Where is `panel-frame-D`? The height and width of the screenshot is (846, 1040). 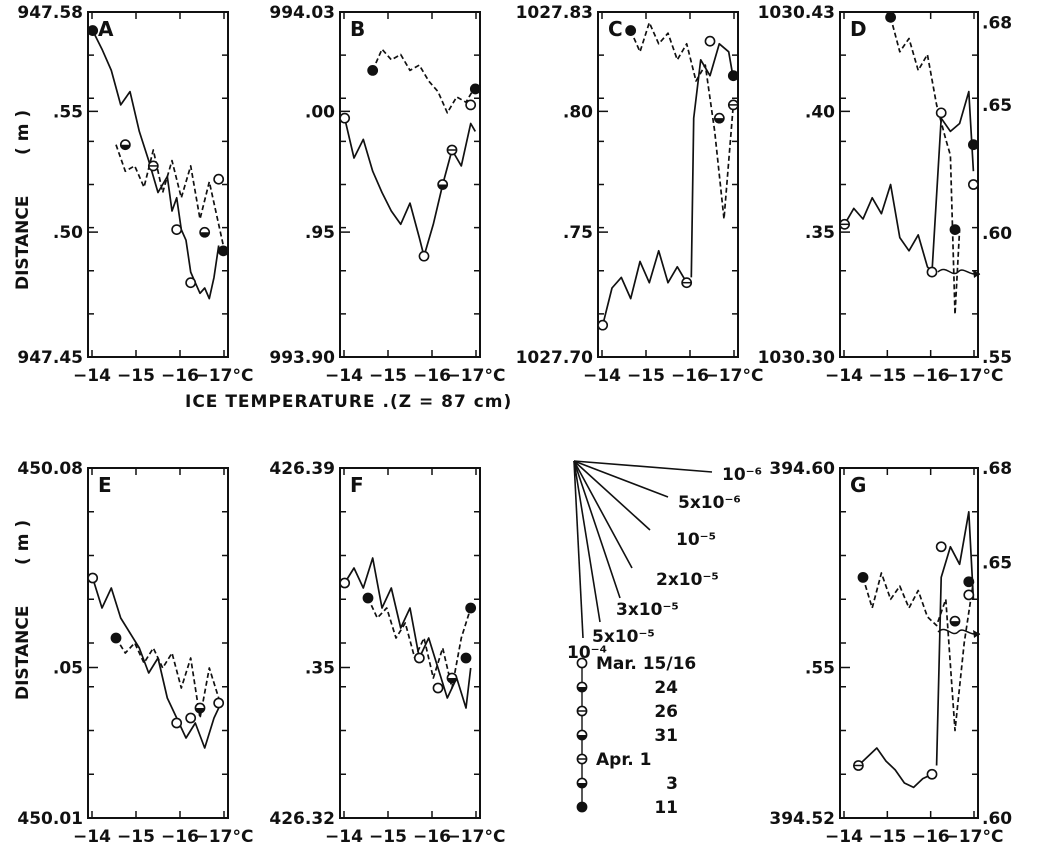 panel-frame-D is located at coordinates (909, 184).